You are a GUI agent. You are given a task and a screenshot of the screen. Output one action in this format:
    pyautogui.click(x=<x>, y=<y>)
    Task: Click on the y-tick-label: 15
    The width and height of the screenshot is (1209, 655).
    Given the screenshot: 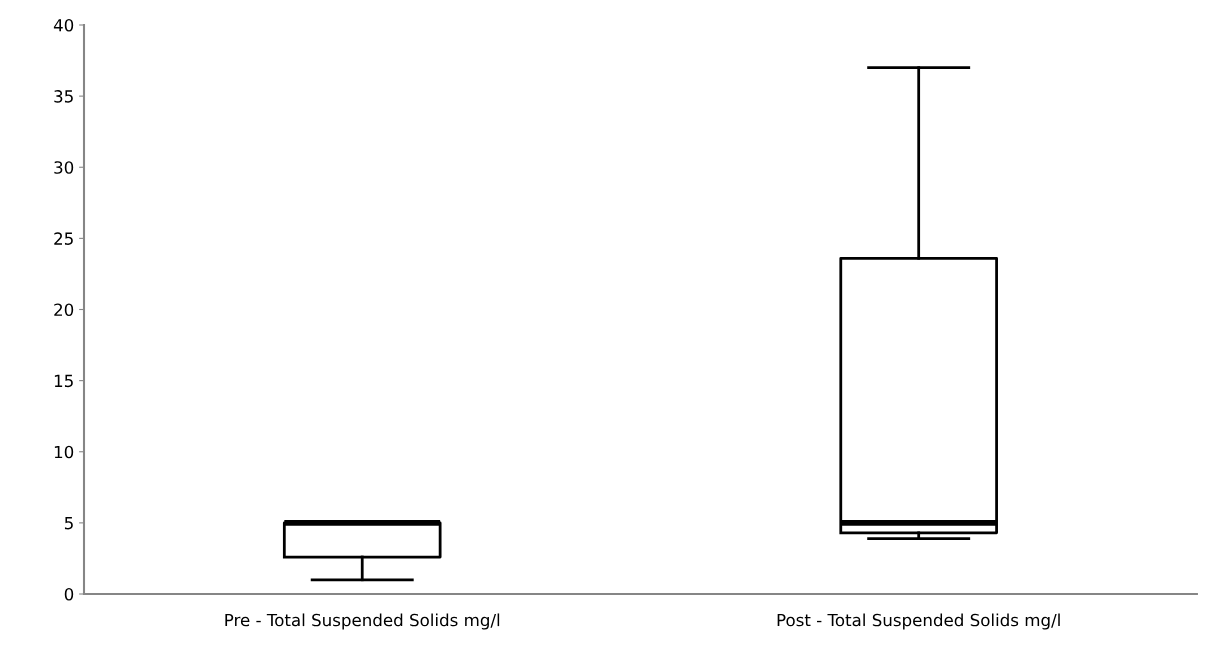 What is the action you would take?
    pyautogui.click(x=63, y=381)
    